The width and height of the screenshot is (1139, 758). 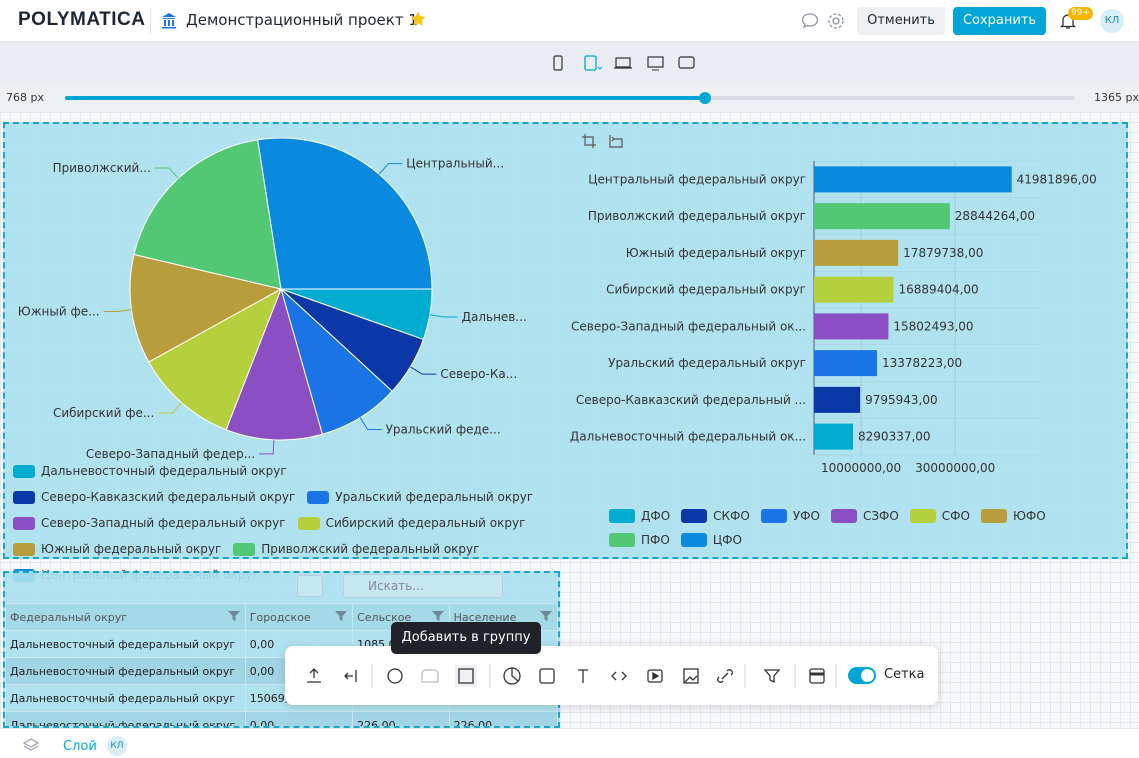 I want to click on legend-item: ЦФО, so click(x=711, y=540).